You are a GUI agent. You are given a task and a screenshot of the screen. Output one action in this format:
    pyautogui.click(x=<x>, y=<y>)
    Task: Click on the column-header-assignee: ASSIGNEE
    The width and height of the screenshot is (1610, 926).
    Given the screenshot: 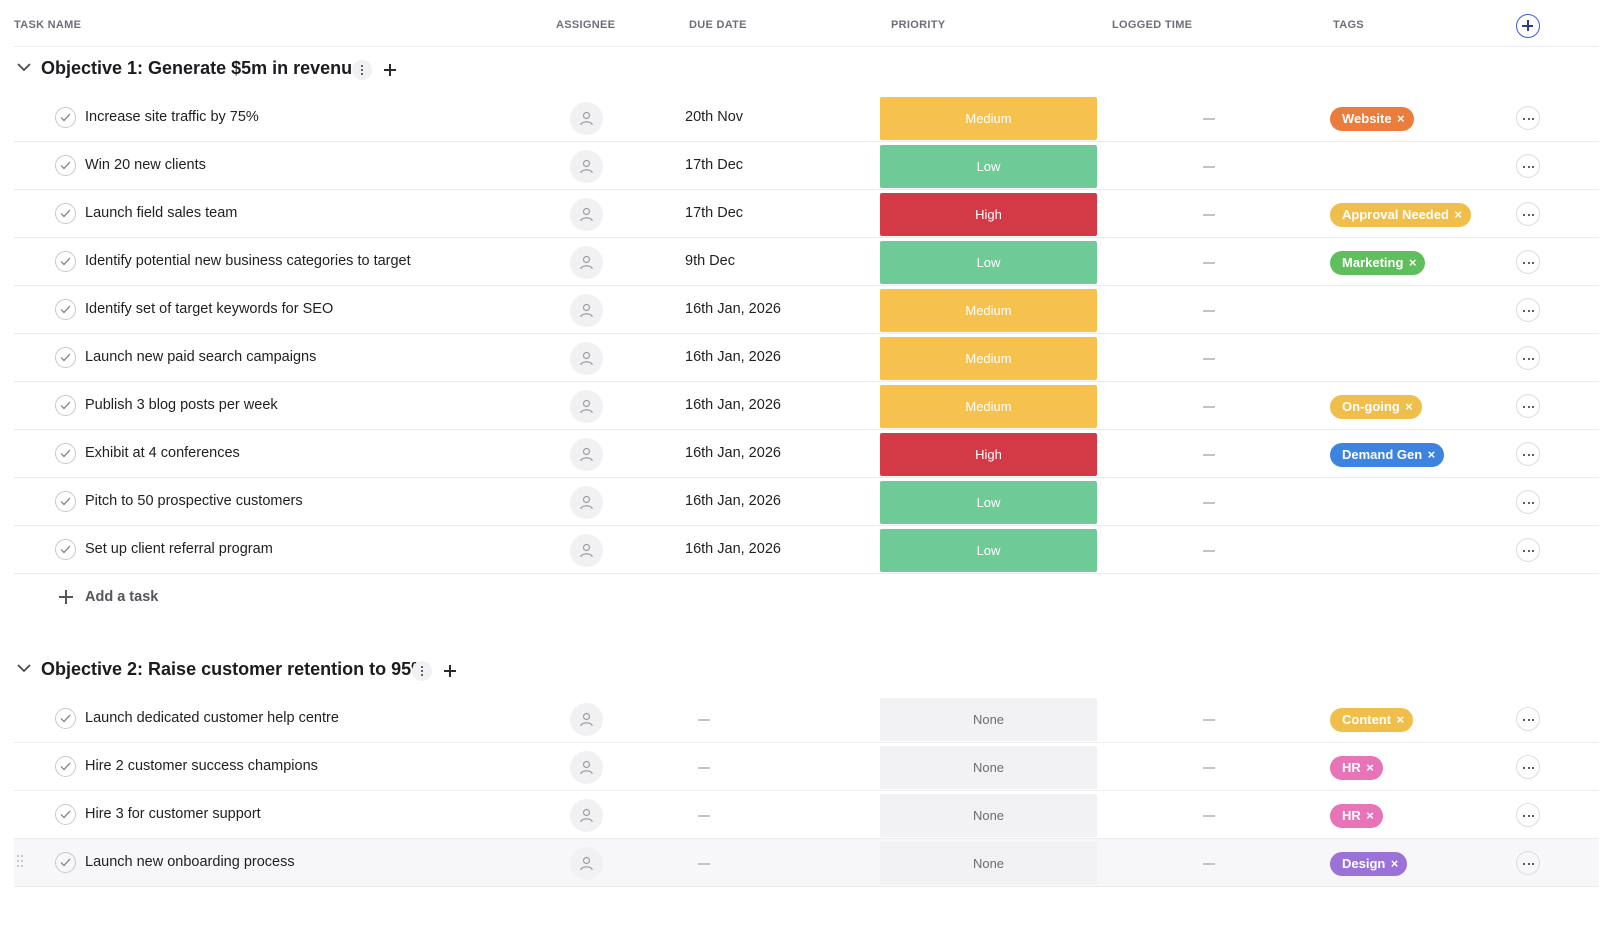 What is the action you would take?
    pyautogui.click(x=586, y=25)
    